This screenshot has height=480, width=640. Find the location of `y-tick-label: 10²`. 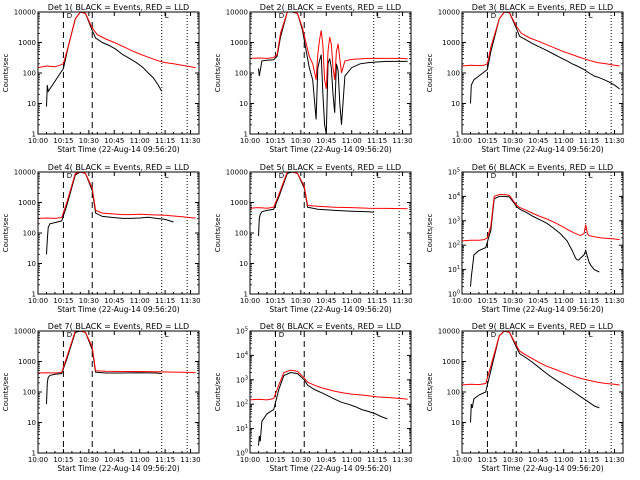

y-tick-label: 10² is located at coordinates (242, 404).